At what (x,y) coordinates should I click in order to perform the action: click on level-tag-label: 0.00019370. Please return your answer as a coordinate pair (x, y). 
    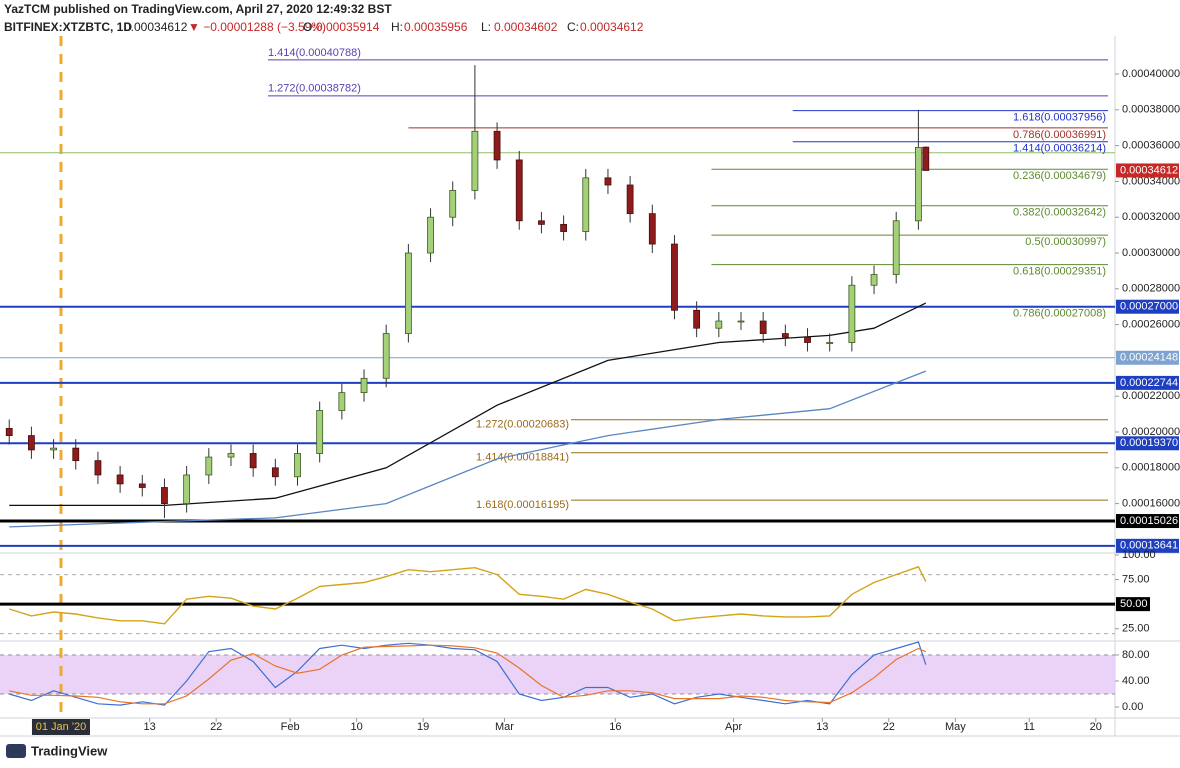
    Looking at the image, I should click on (1149, 443).